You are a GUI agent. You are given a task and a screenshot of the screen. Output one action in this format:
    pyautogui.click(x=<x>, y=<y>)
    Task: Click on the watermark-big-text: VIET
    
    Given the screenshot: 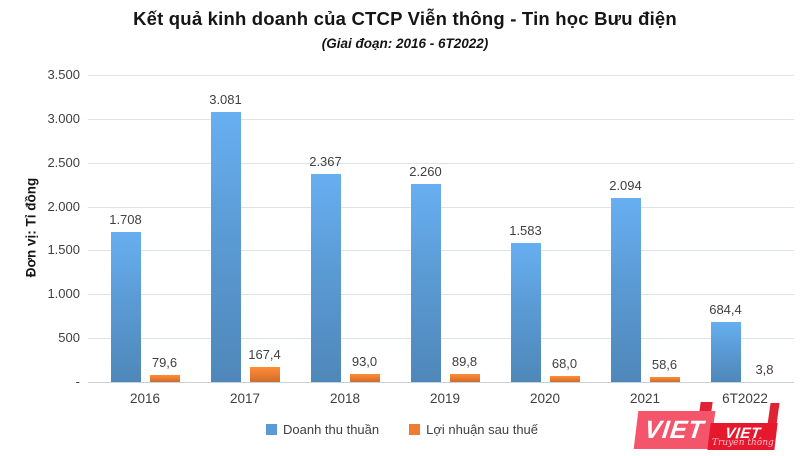 What is the action you would take?
    pyautogui.click(x=675, y=429)
    